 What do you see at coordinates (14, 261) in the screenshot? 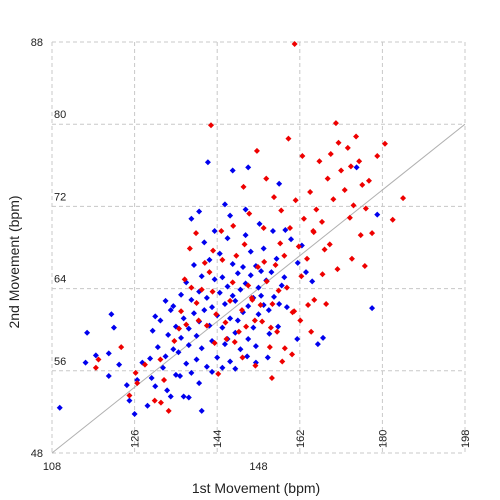
I see `y-axis-title: 2nd Movement (bpm)` at bounding box center [14, 261].